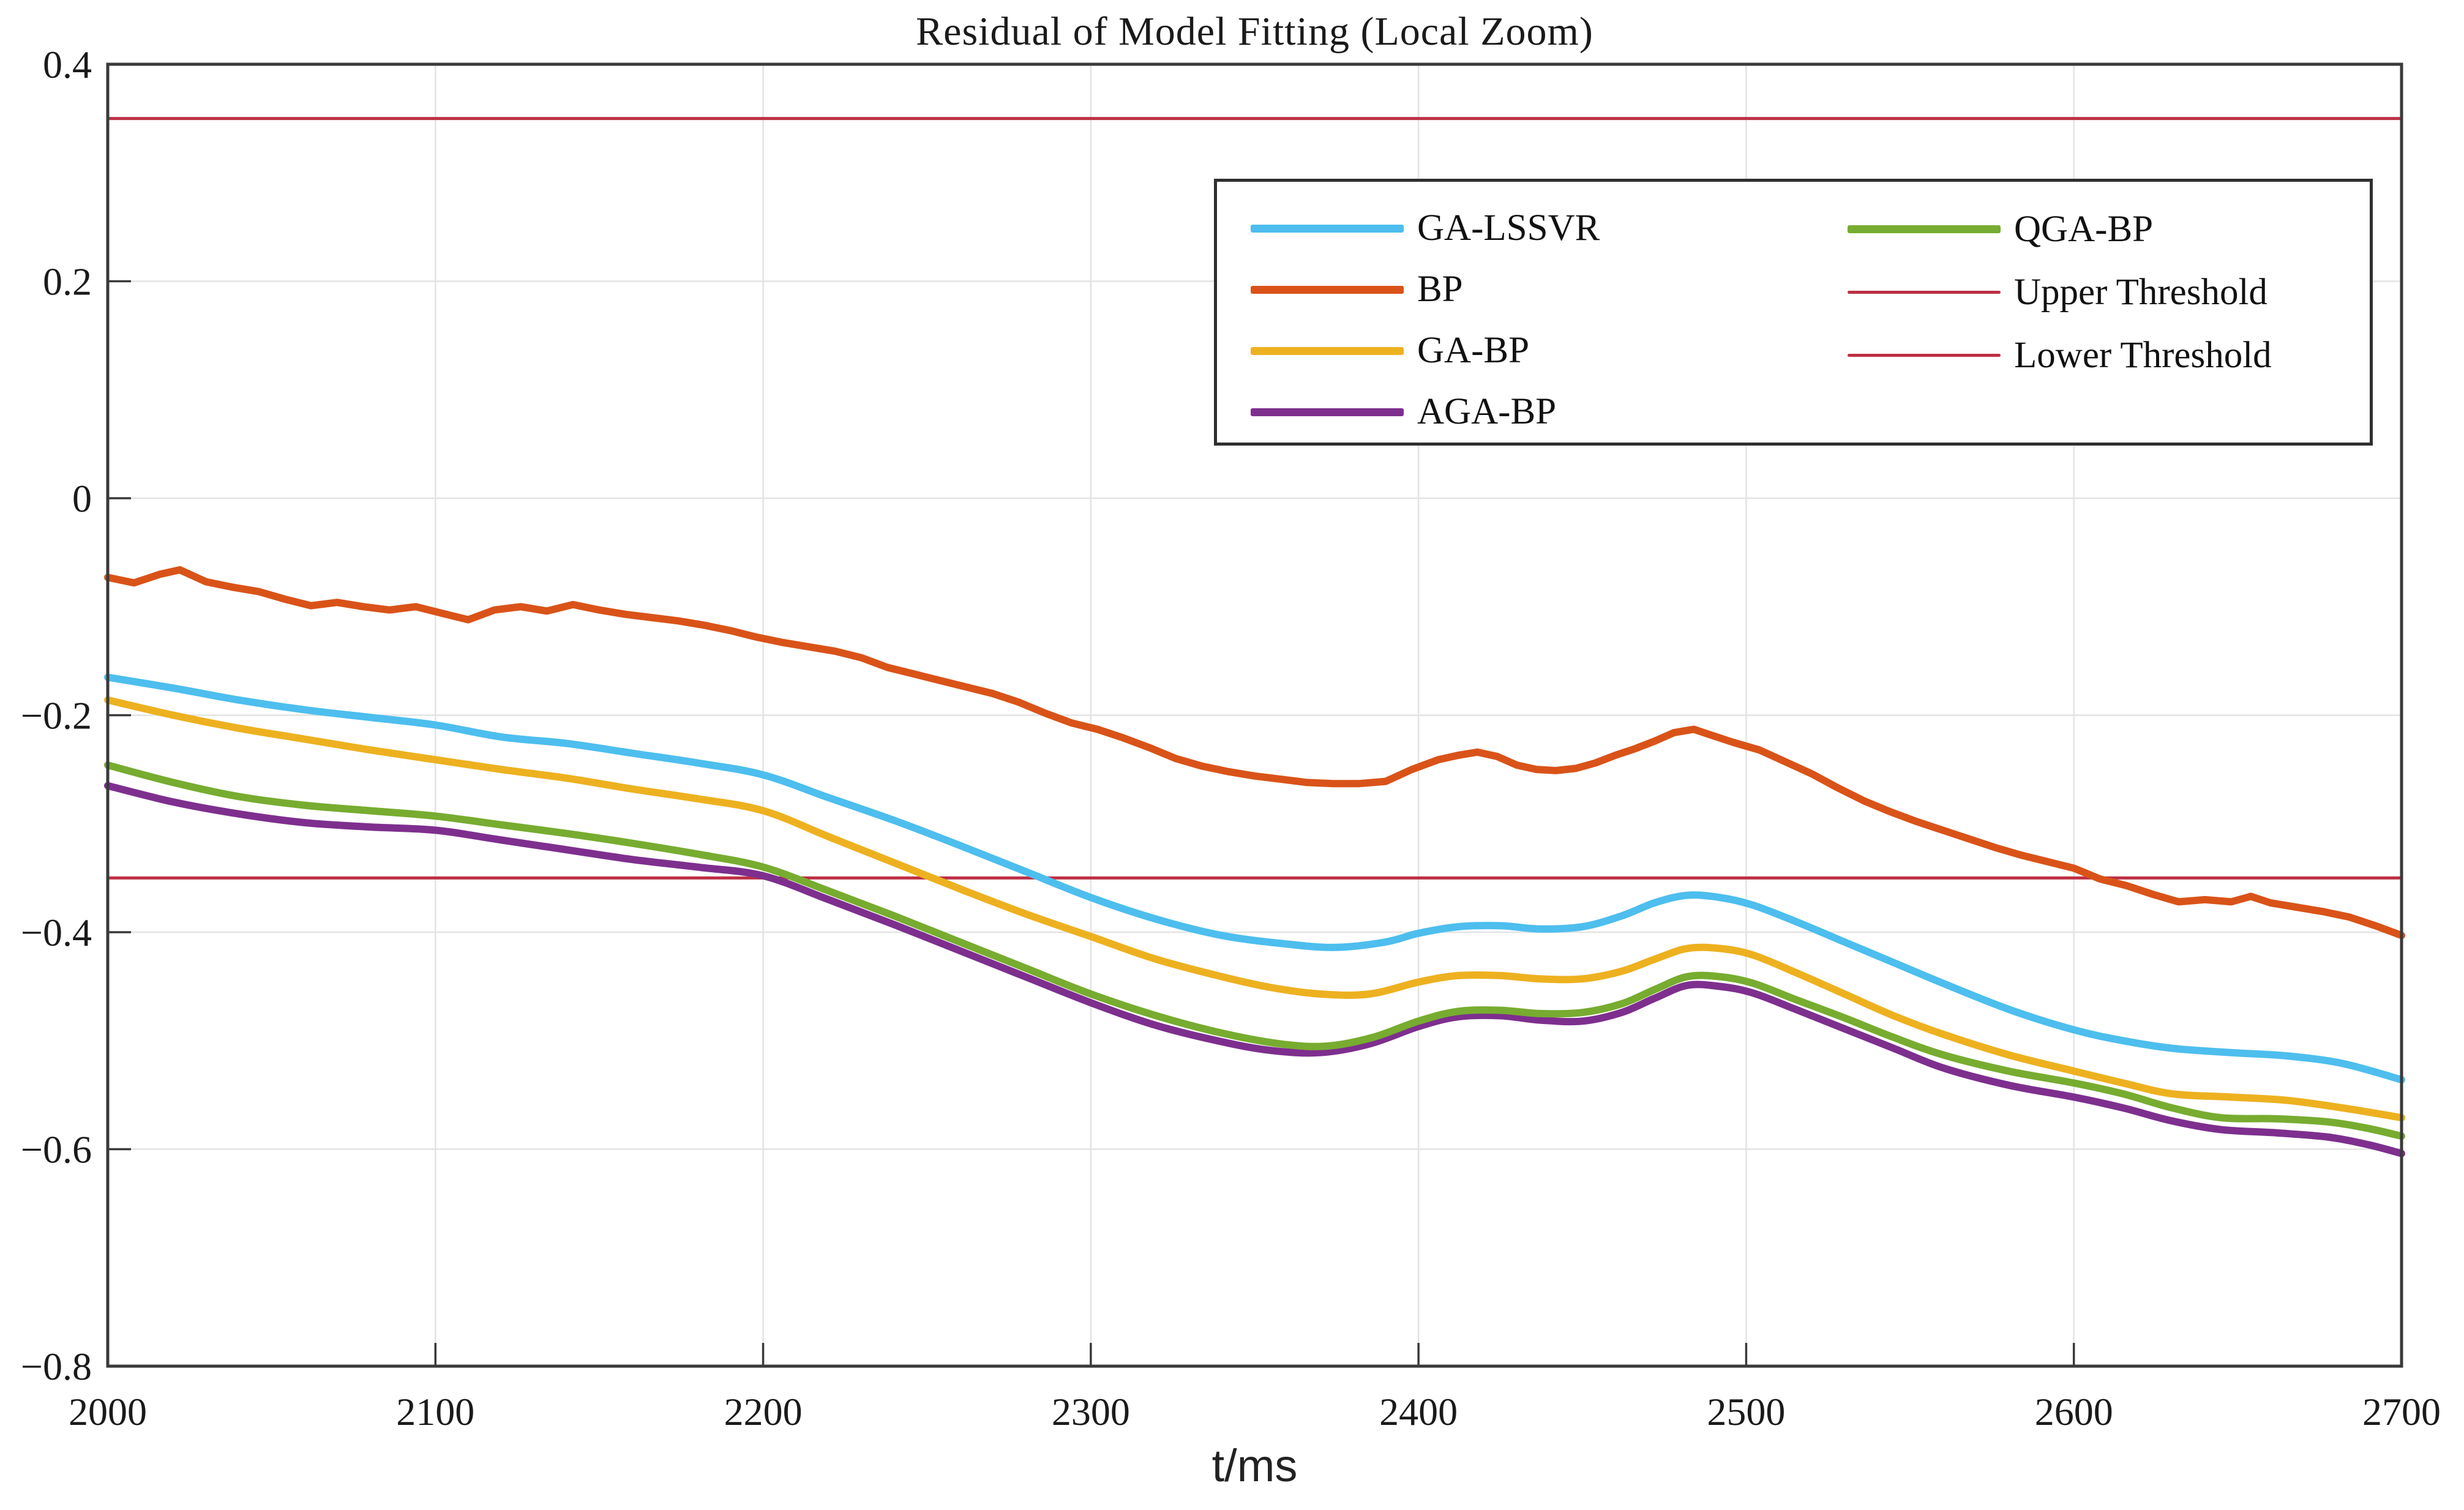 This screenshot has width=2464, height=1510. I want to click on legend-column-1: GA-LSSVR BP GA-BP AGA-BP, so click(1529, 312).